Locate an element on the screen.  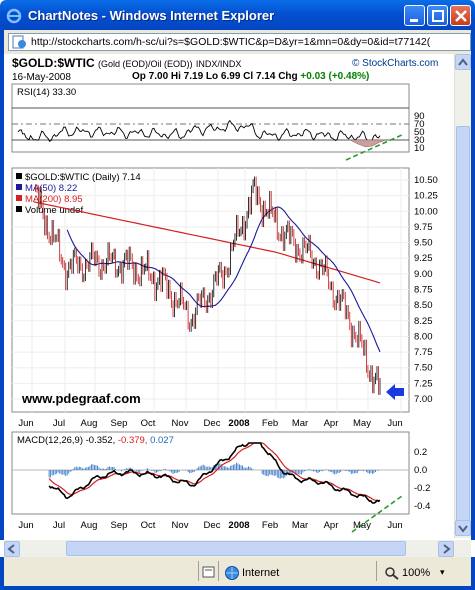
rsi-trendline is located at coordinates (375, 147).